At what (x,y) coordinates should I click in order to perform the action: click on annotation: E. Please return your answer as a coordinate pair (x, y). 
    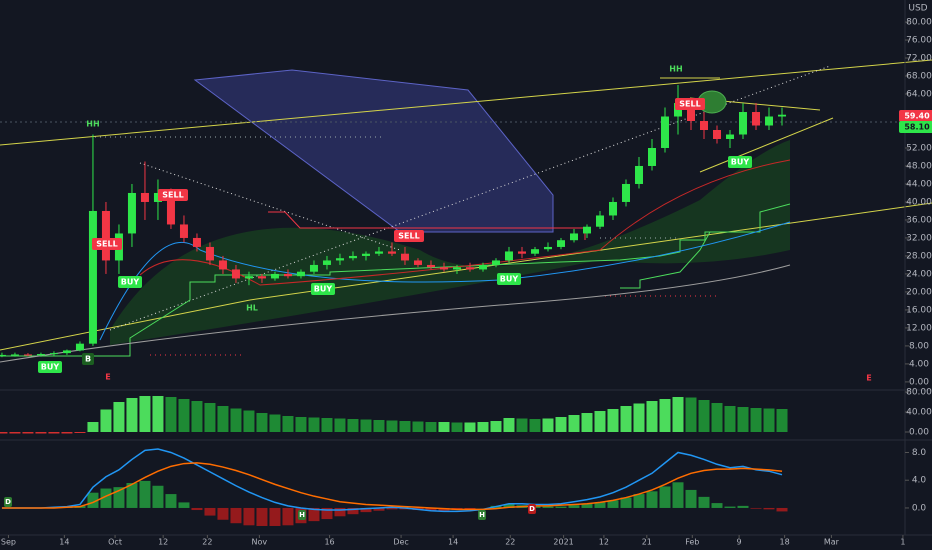
    Looking at the image, I should click on (868, 378).